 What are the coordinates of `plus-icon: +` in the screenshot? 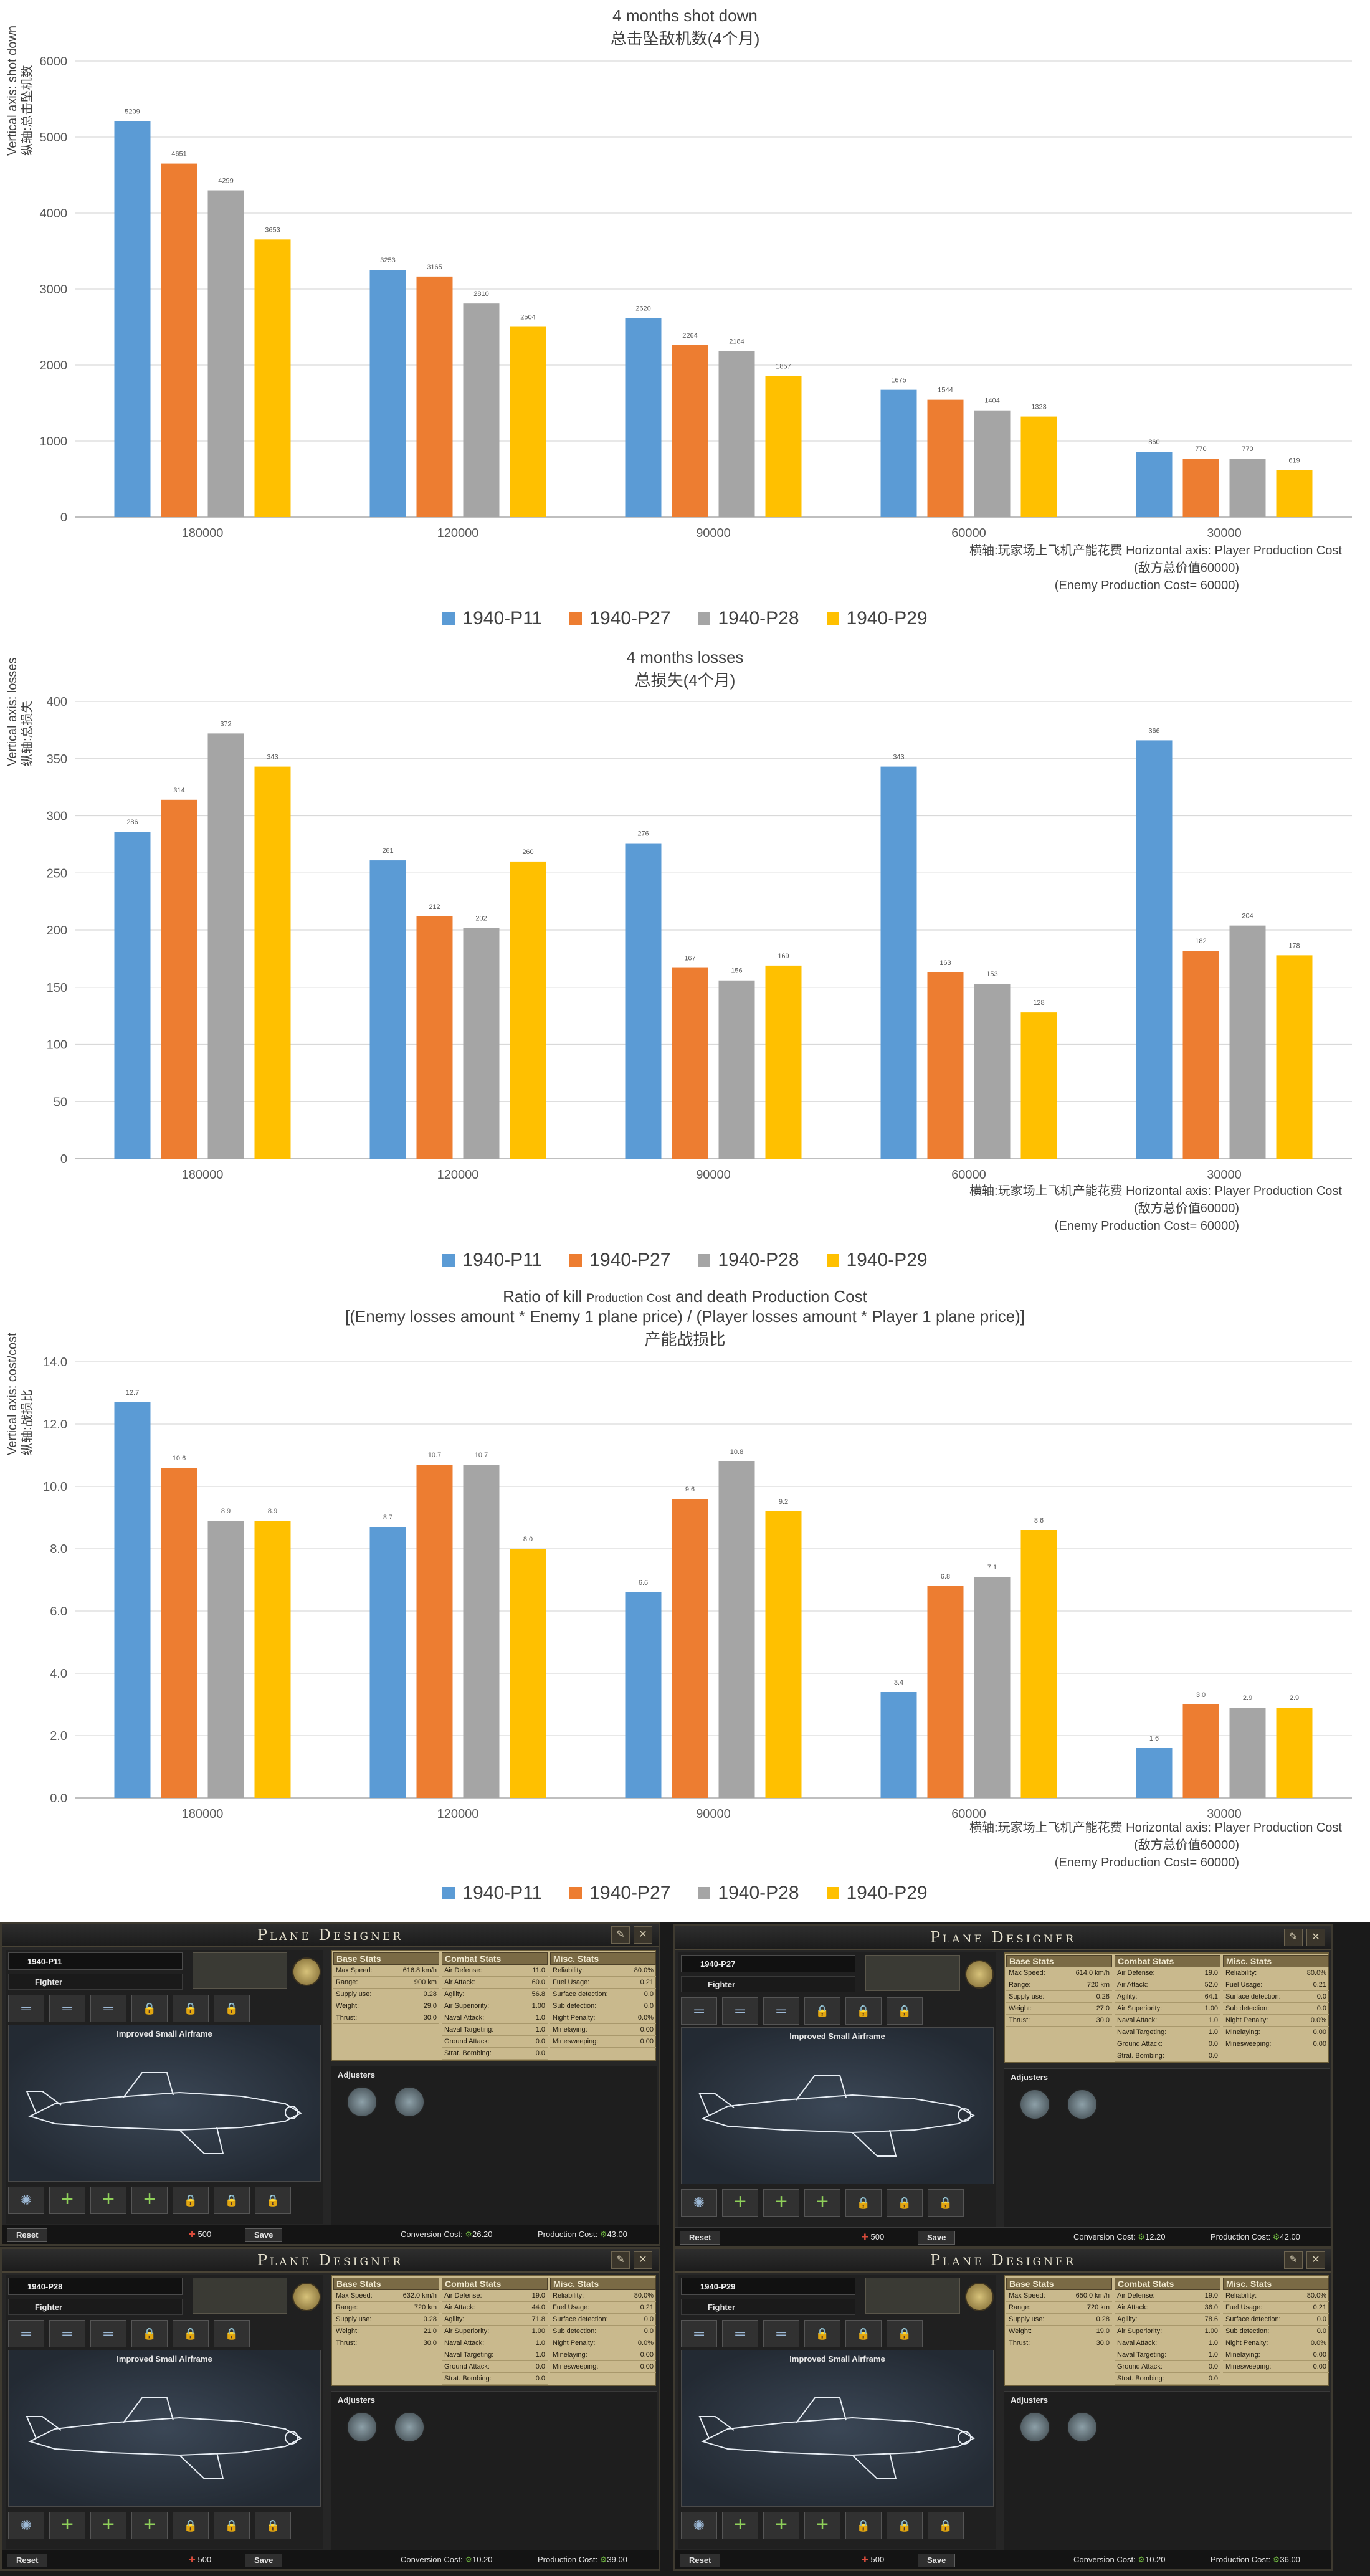 It's located at (740, 2201).